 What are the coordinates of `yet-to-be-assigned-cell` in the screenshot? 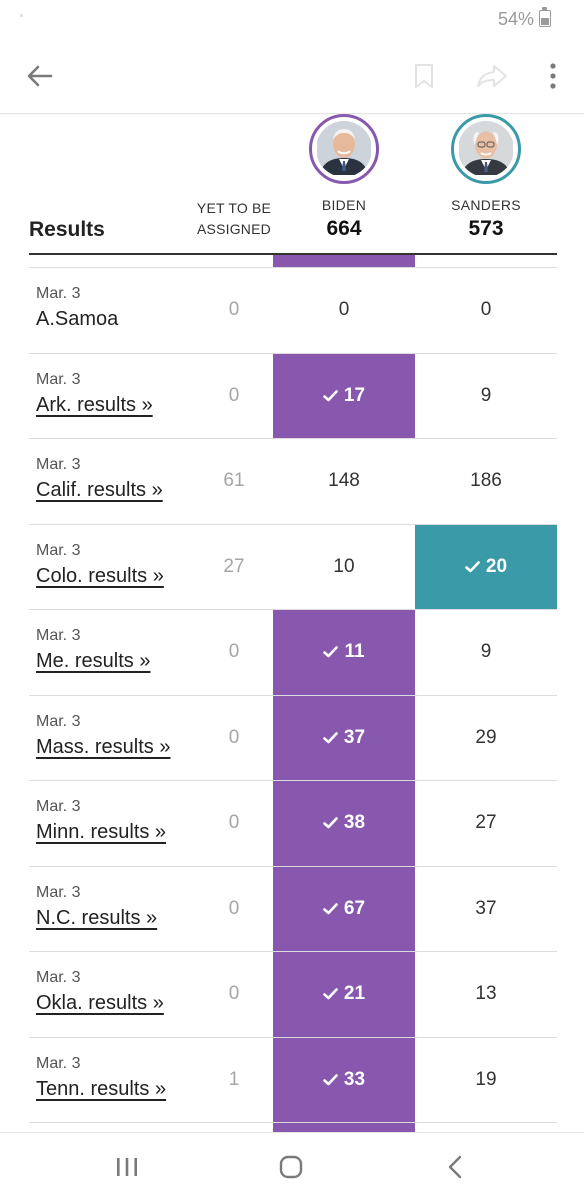 It's located at (234, 1127).